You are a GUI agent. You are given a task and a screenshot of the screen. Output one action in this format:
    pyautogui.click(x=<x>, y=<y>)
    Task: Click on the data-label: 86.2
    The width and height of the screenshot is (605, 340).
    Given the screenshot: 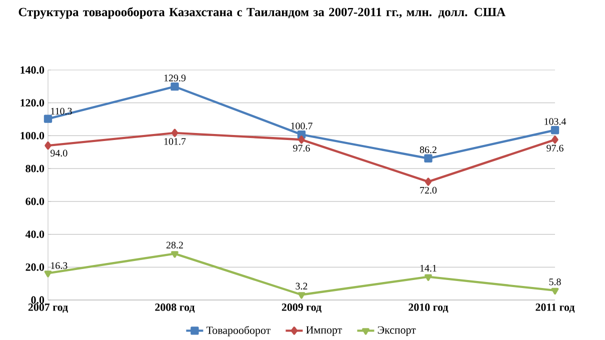 What is the action you would take?
    pyautogui.click(x=428, y=150)
    